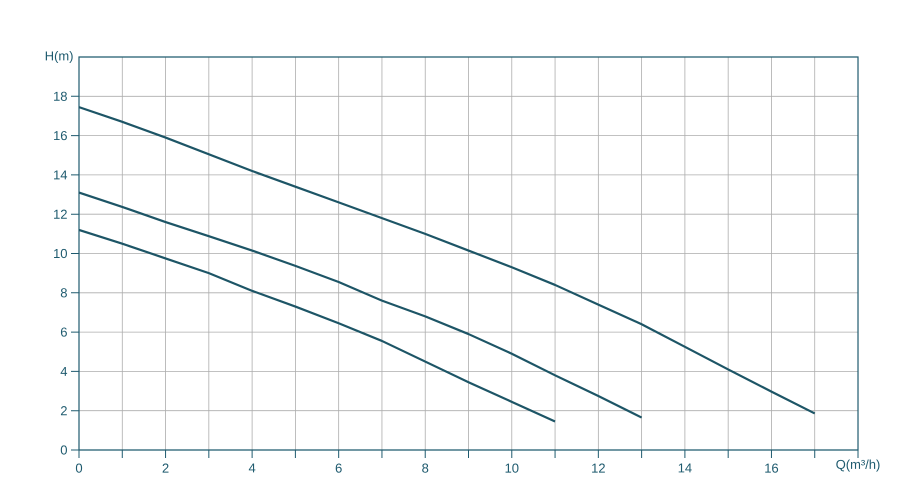 The width and height of the screenshot is (911, 493). What do you see at coordinates (60, 135) in the screenshot?
I see `y-tick-label: 16` at bounding box center [60, 135].